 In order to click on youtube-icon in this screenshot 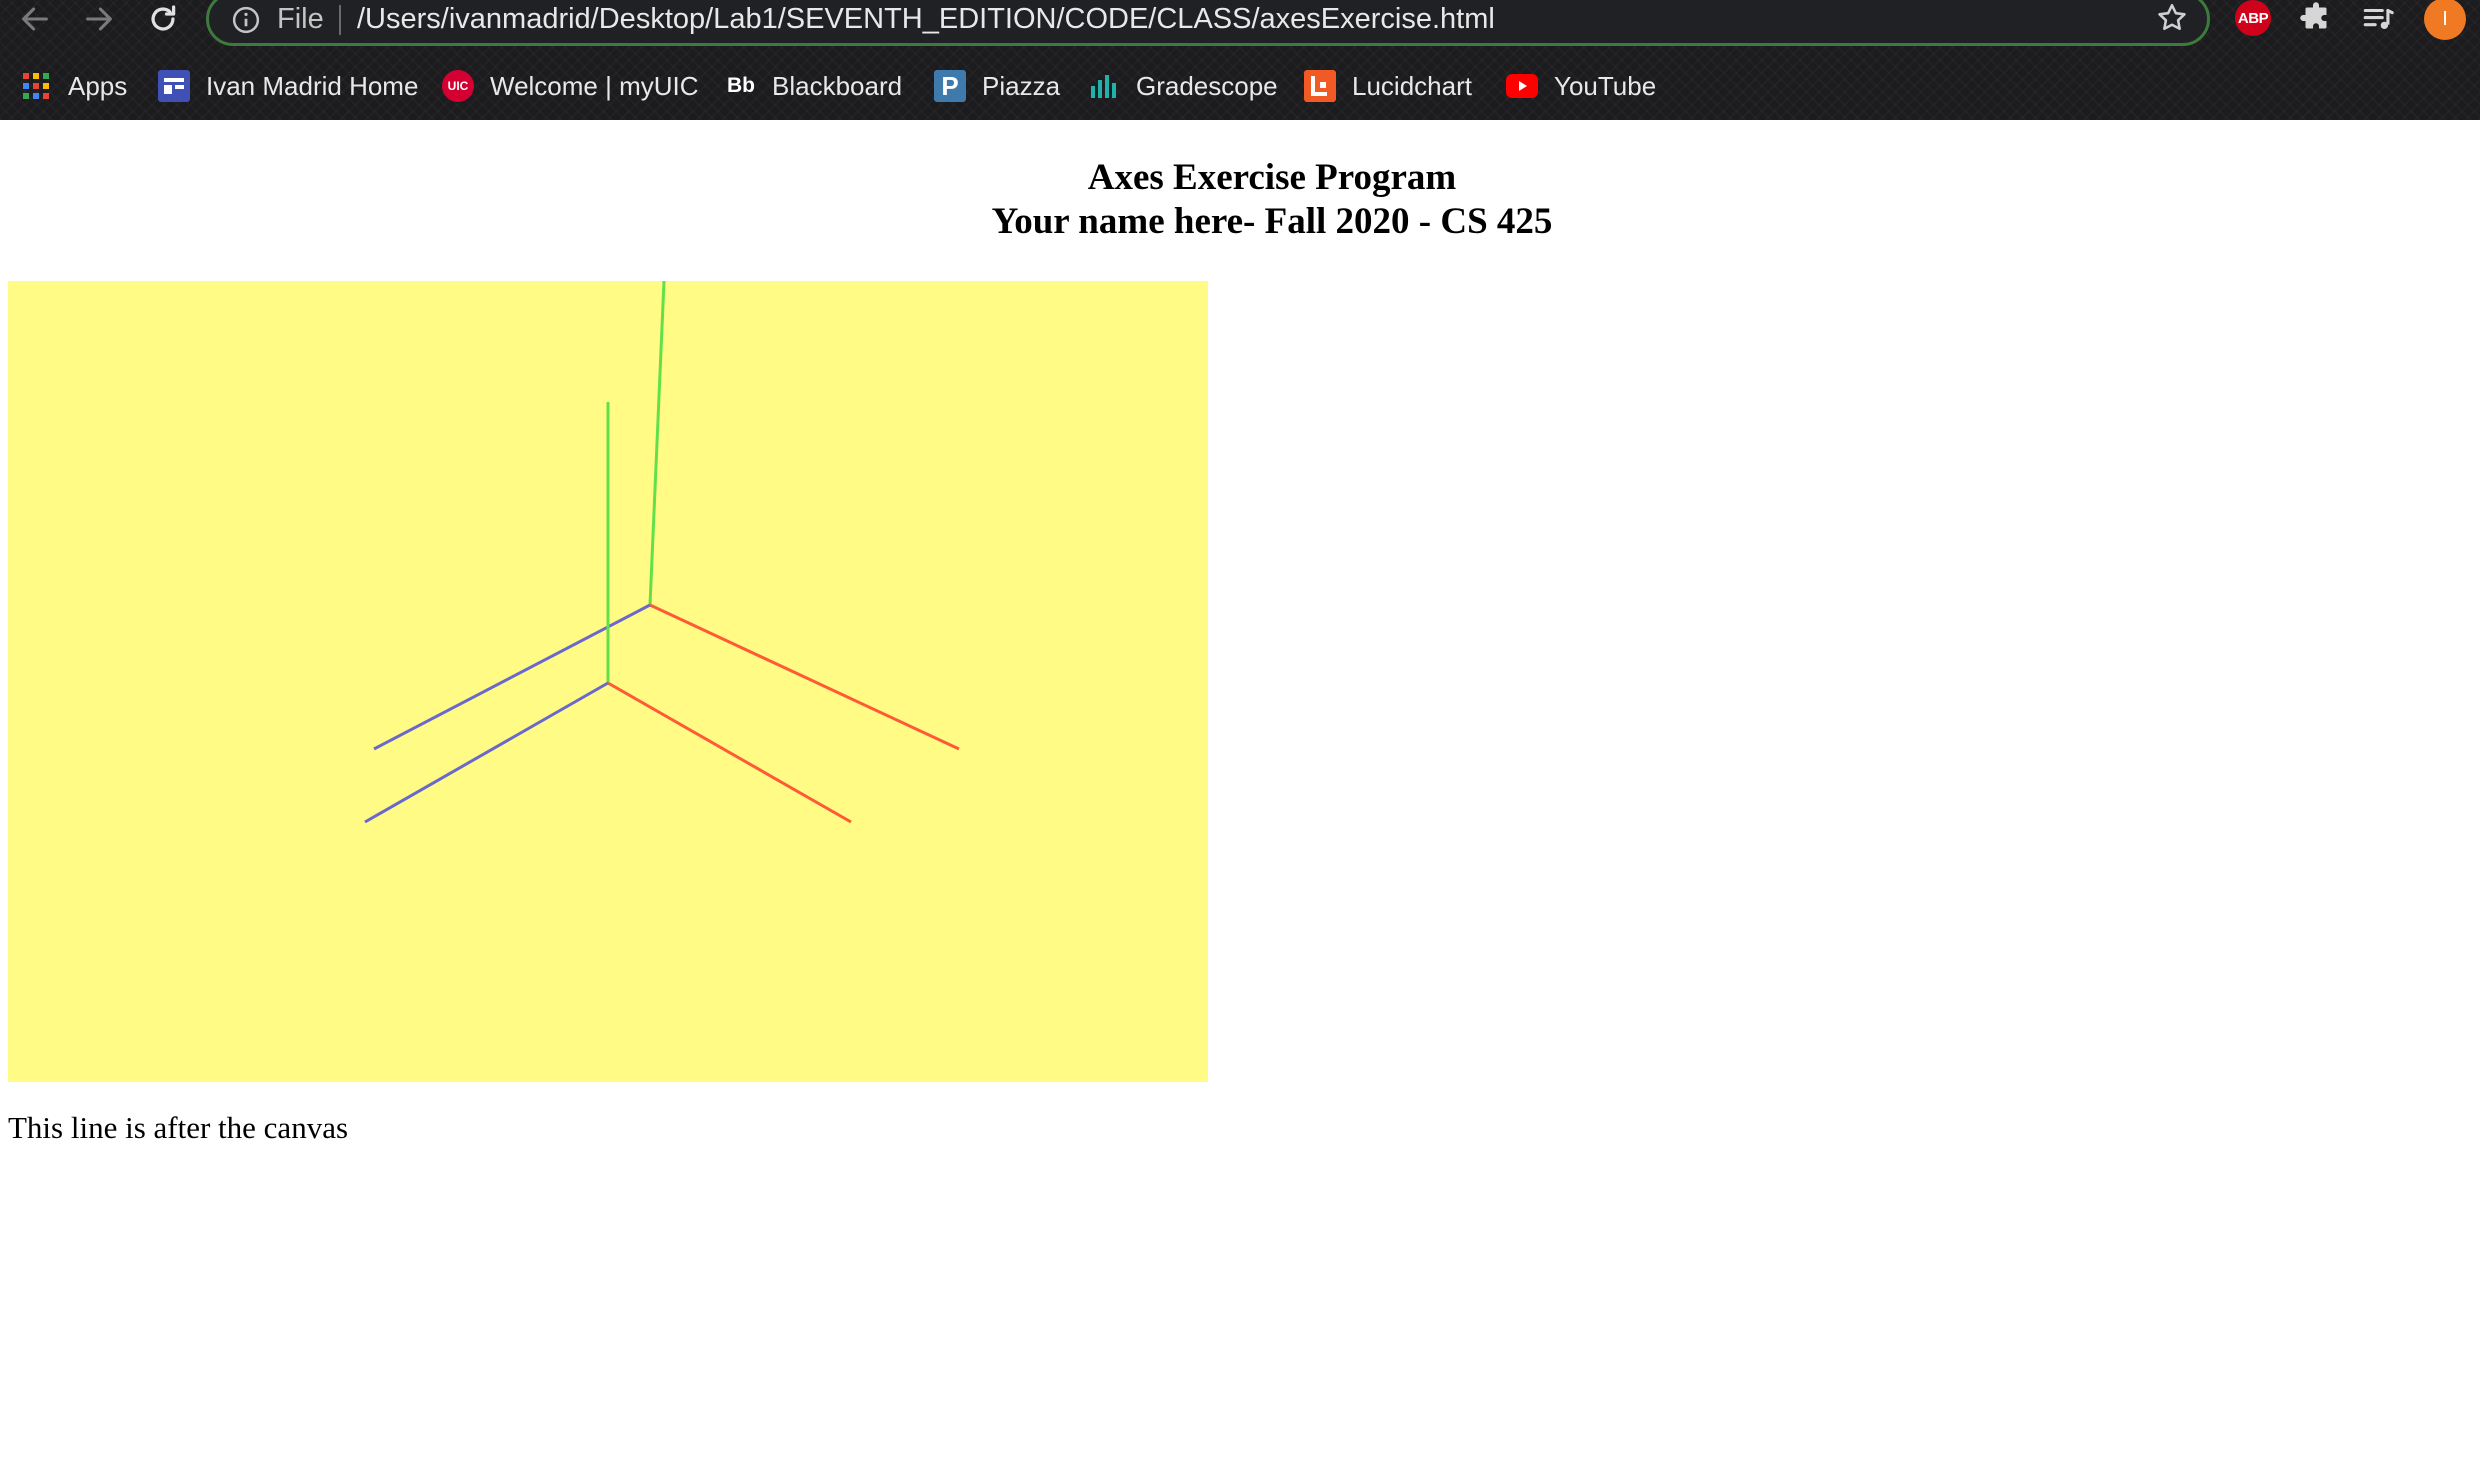, I will do `click(1522, 86)`.